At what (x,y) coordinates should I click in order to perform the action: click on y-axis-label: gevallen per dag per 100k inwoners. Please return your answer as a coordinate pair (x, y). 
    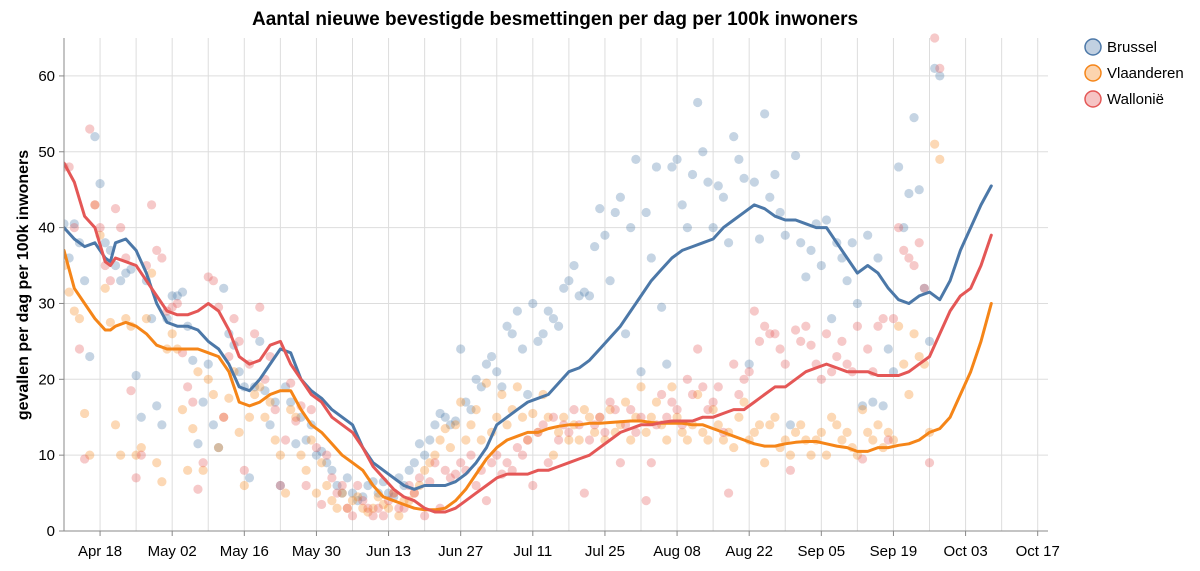
    Looking at the image, I should click on (23, 285).